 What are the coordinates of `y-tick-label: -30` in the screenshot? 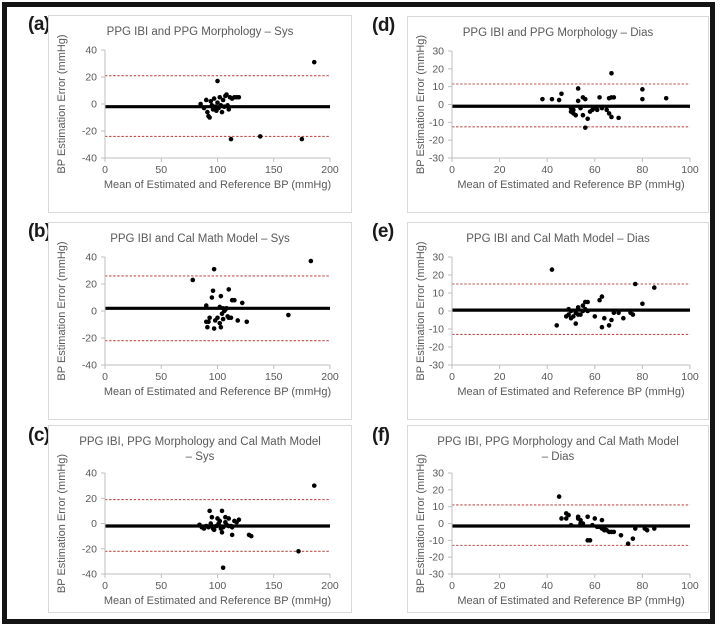 It's located at (436, 366).